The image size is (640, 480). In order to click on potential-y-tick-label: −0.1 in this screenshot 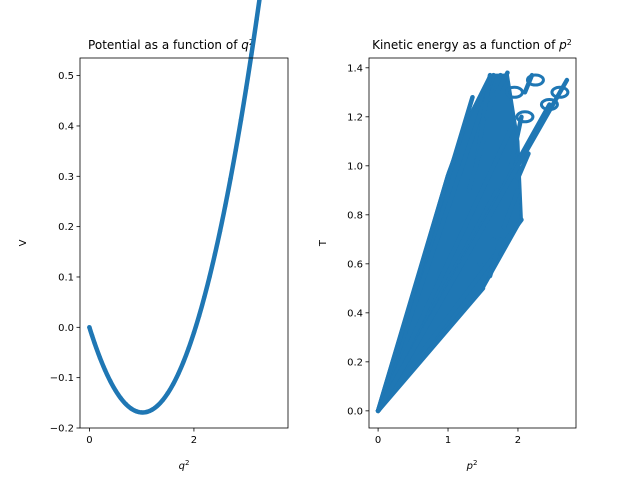, I will do `click(62, 378)`.